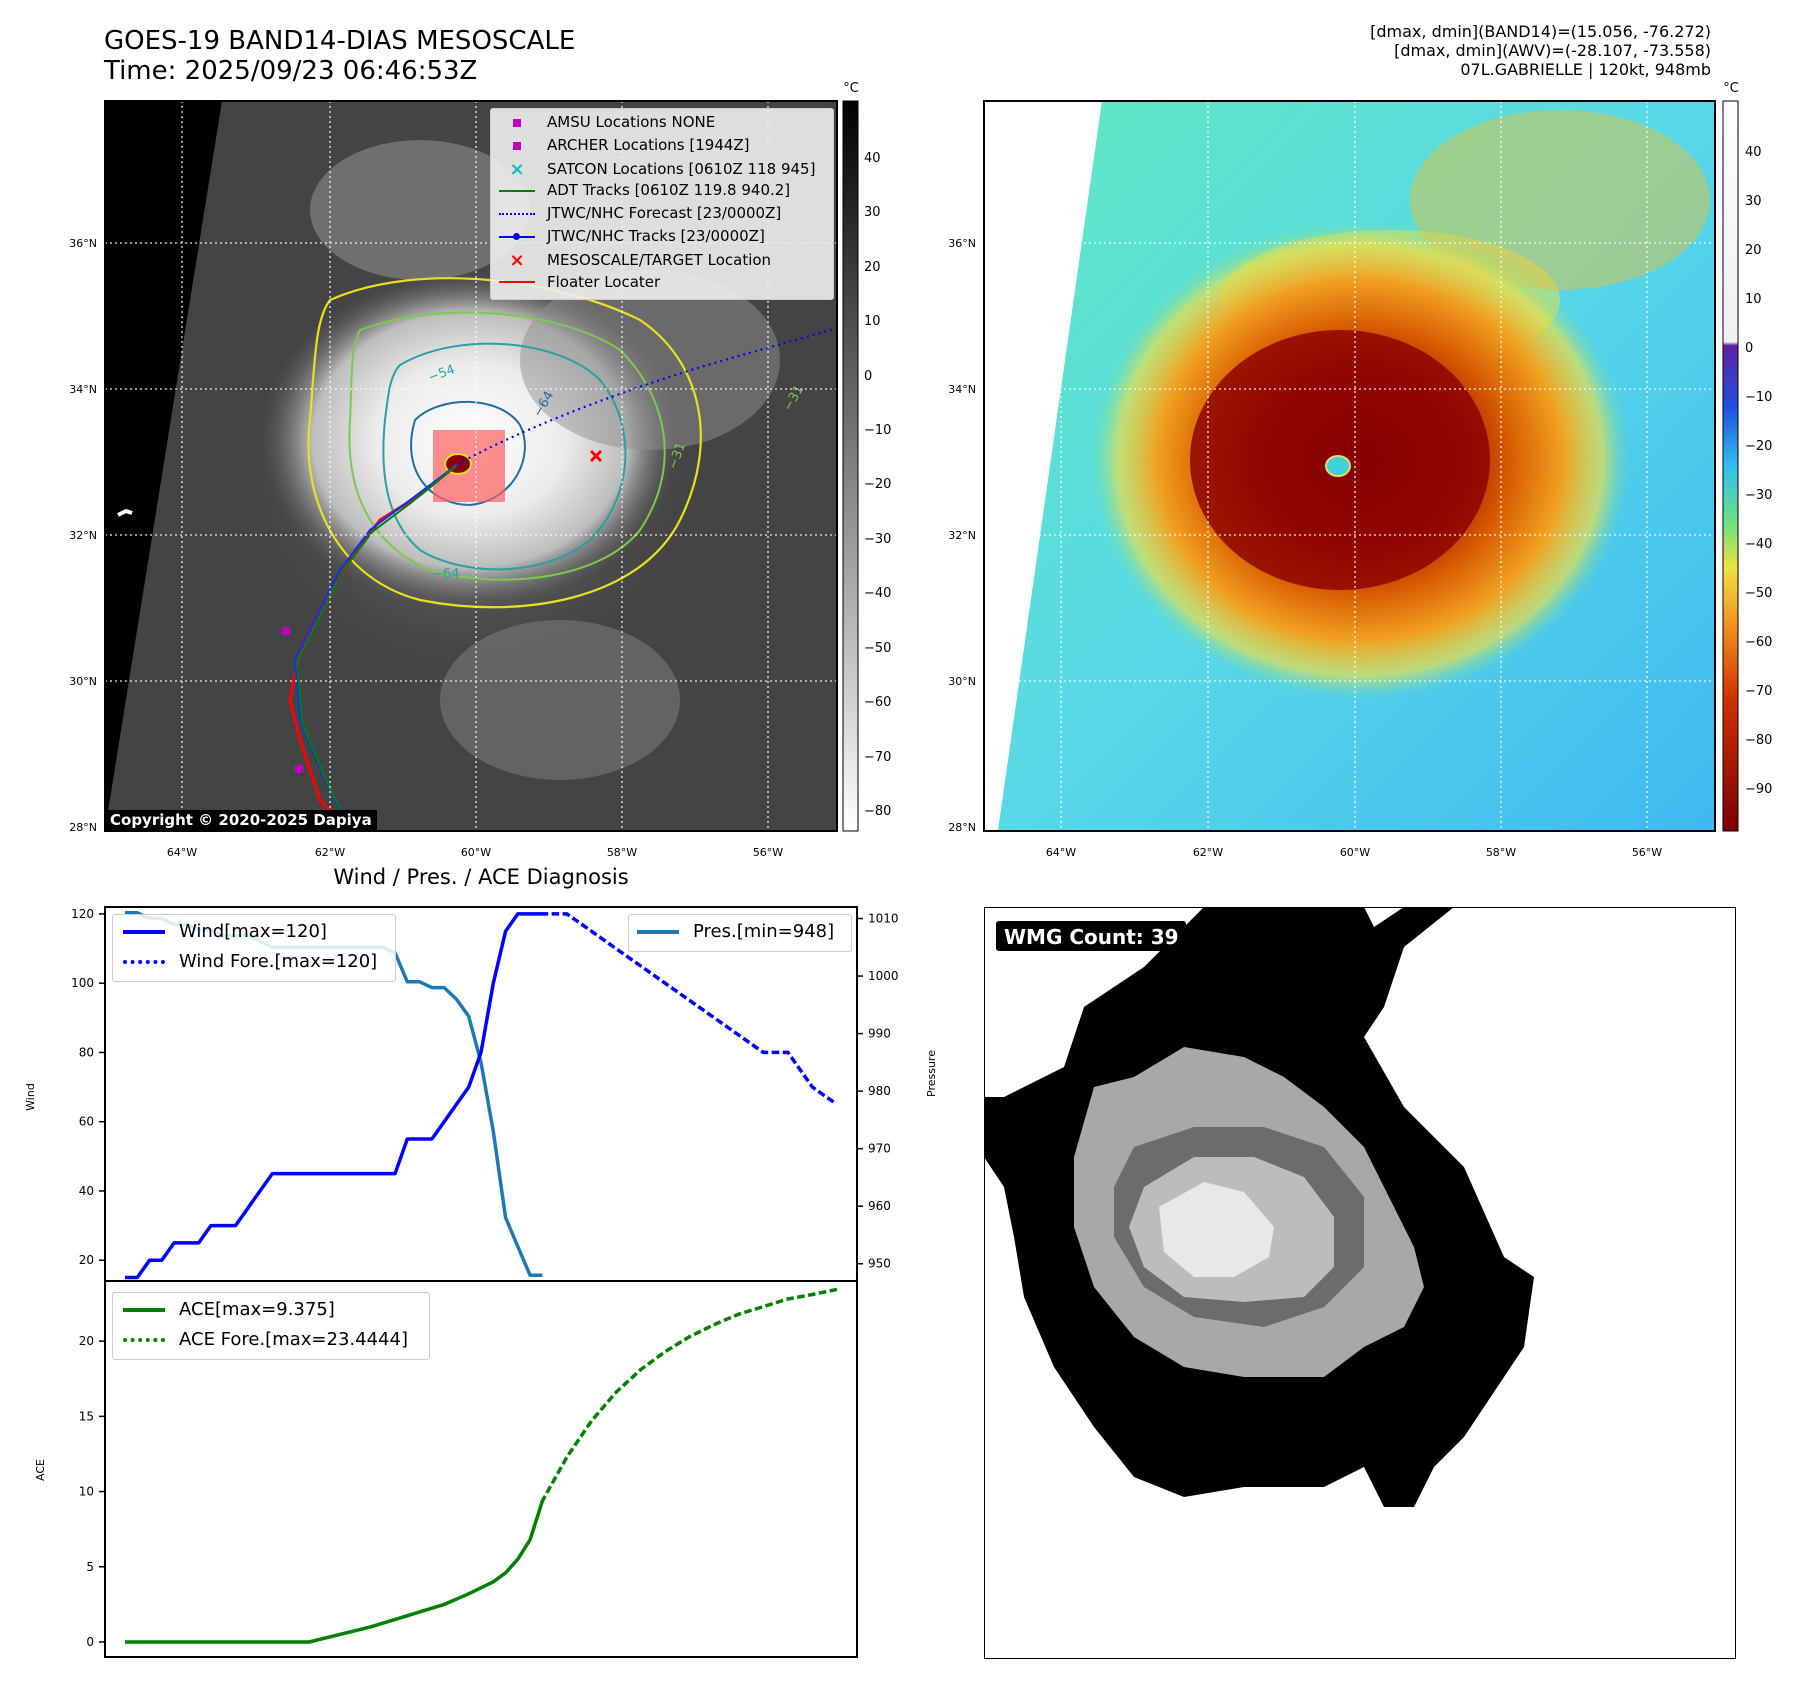  I want to click on info-line-1: [dmax, dmin](BAND14)=(15.056, -76.272), so click(1540, 31).